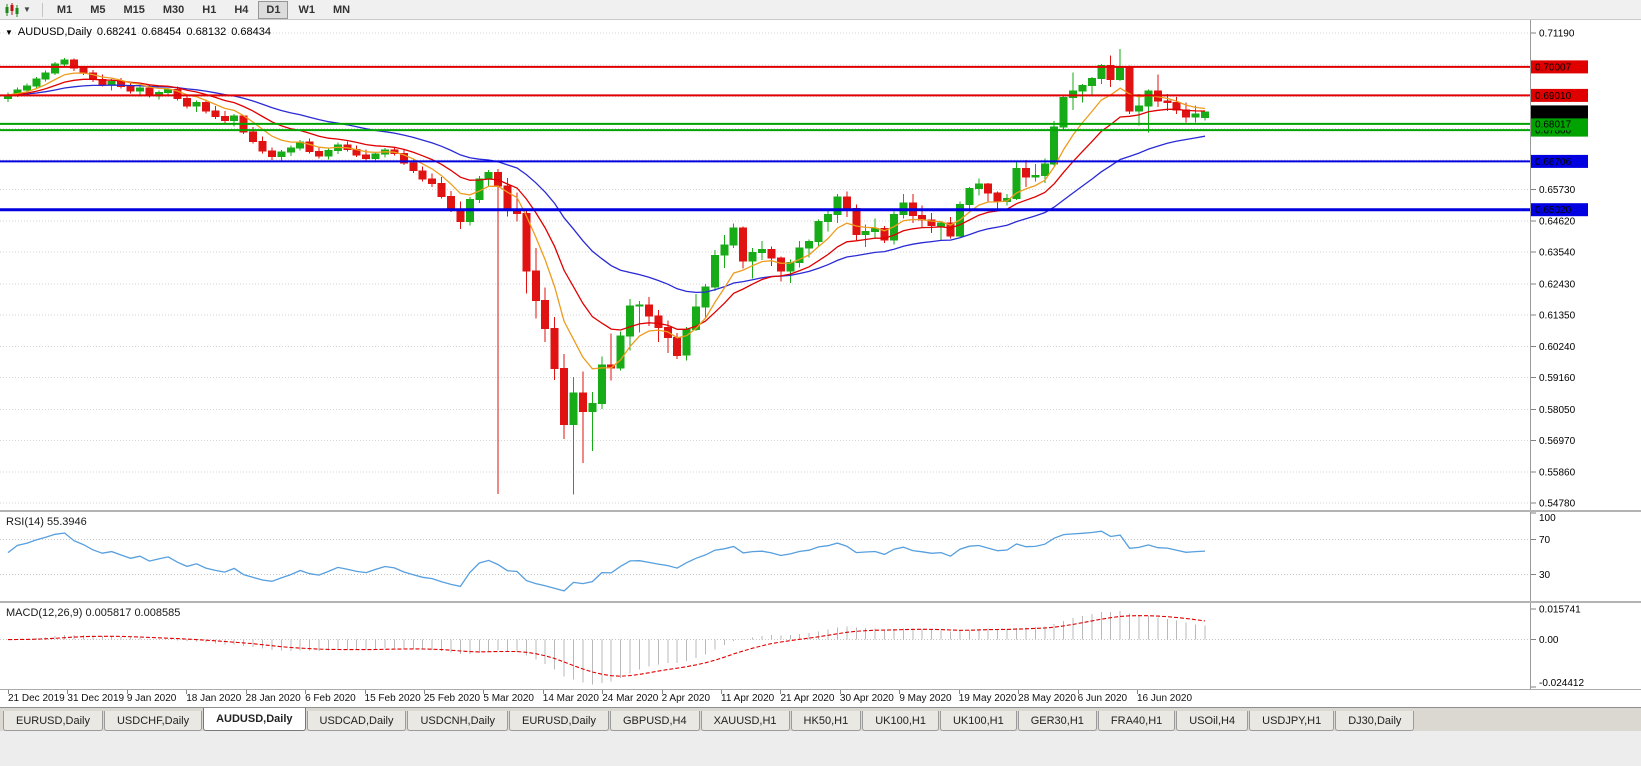 Image resolution: width=1641 pixels, height=766 pixels. What do you see at coordinates (241, 9) in the screenshot?
I see `timeframe-button-H4: H4` at bounding box center [241, 9].